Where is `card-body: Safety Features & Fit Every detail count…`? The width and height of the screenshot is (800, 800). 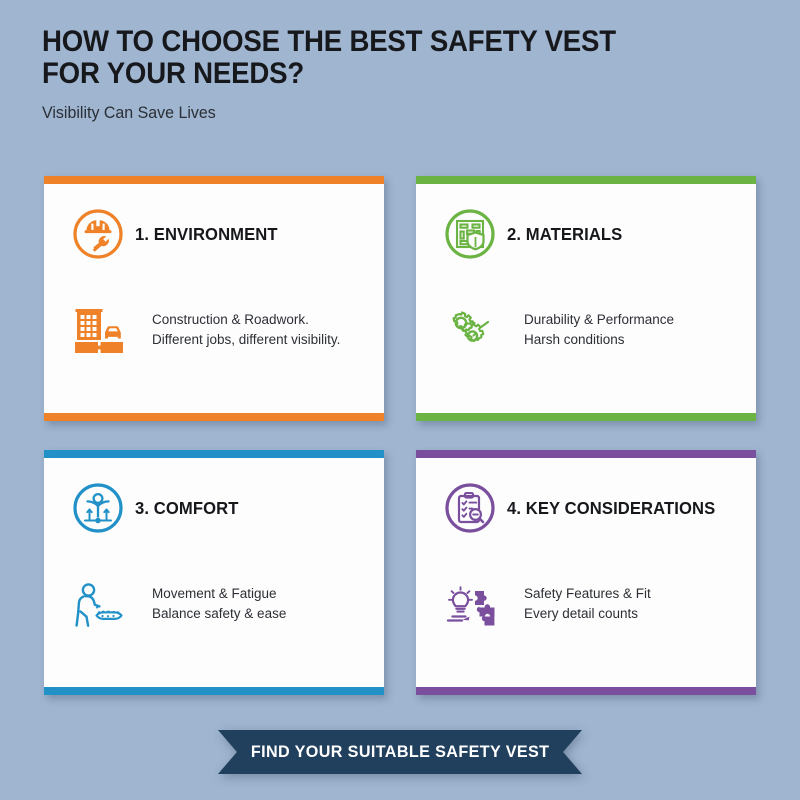 card-body: Safety Features & Fit Every detail count… is located at coordinates (590, 606).